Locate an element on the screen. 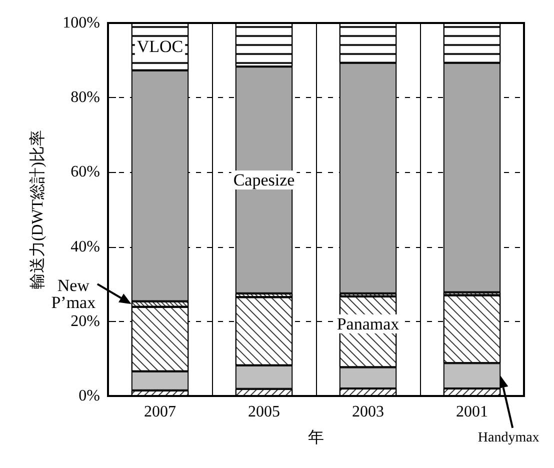  y-tick-label: 40% is located at coordinates (85, 247).